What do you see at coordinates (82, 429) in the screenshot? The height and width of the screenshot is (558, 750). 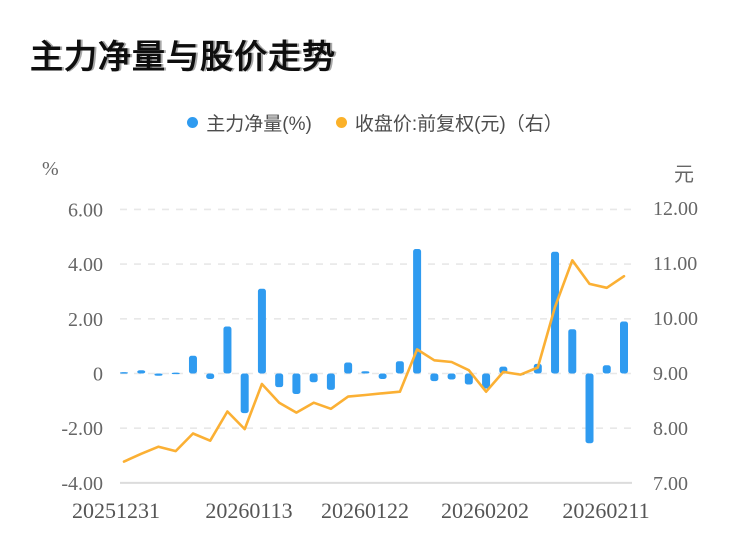 I see `left-axis-tick-label: -2.00` at bounding box center [82, 429].